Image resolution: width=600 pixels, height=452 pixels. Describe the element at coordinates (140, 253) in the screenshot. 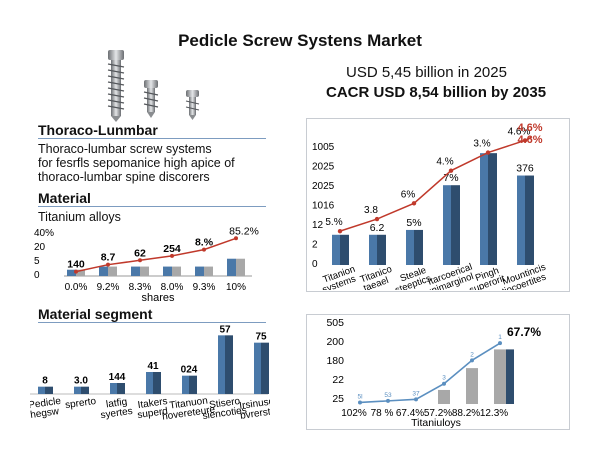

I see `data-label: 62` at that location.